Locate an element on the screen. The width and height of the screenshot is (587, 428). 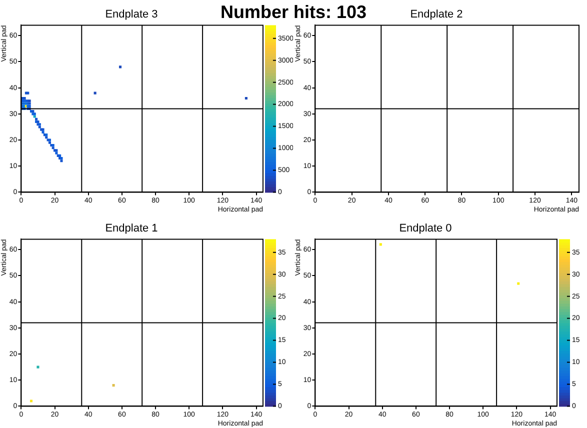
chart-title: Endplate 3 is located at coordinates (131, 14).